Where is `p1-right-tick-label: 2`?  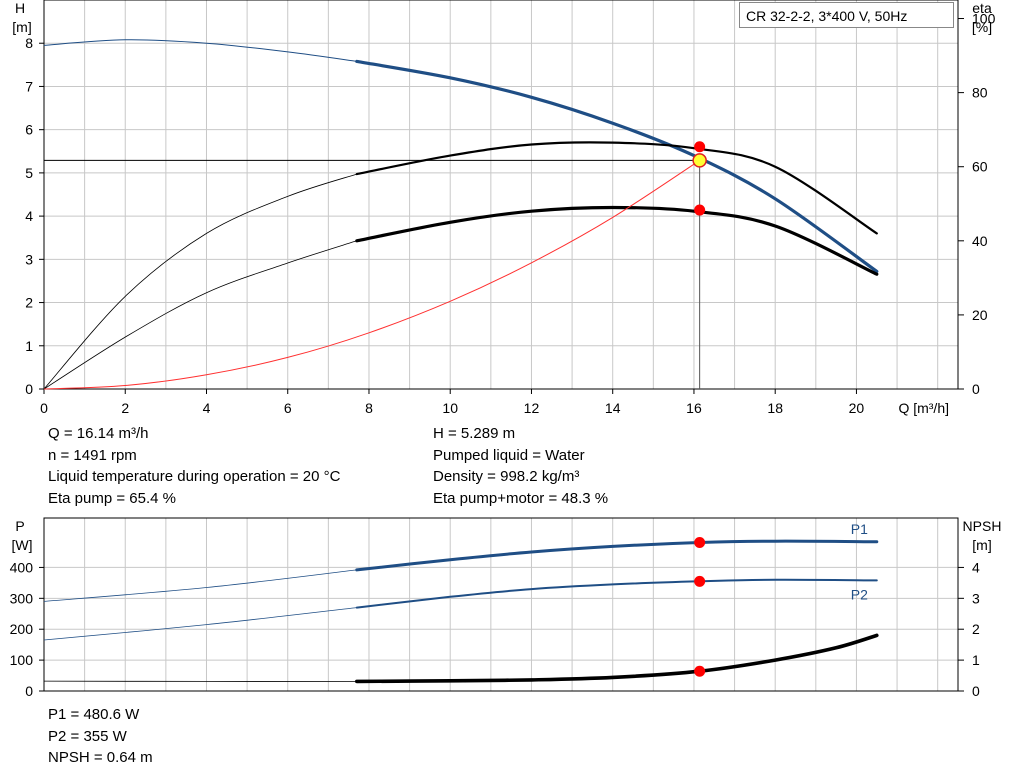
p1-right-tick-label: 2 is located at coordinates (976, 629).